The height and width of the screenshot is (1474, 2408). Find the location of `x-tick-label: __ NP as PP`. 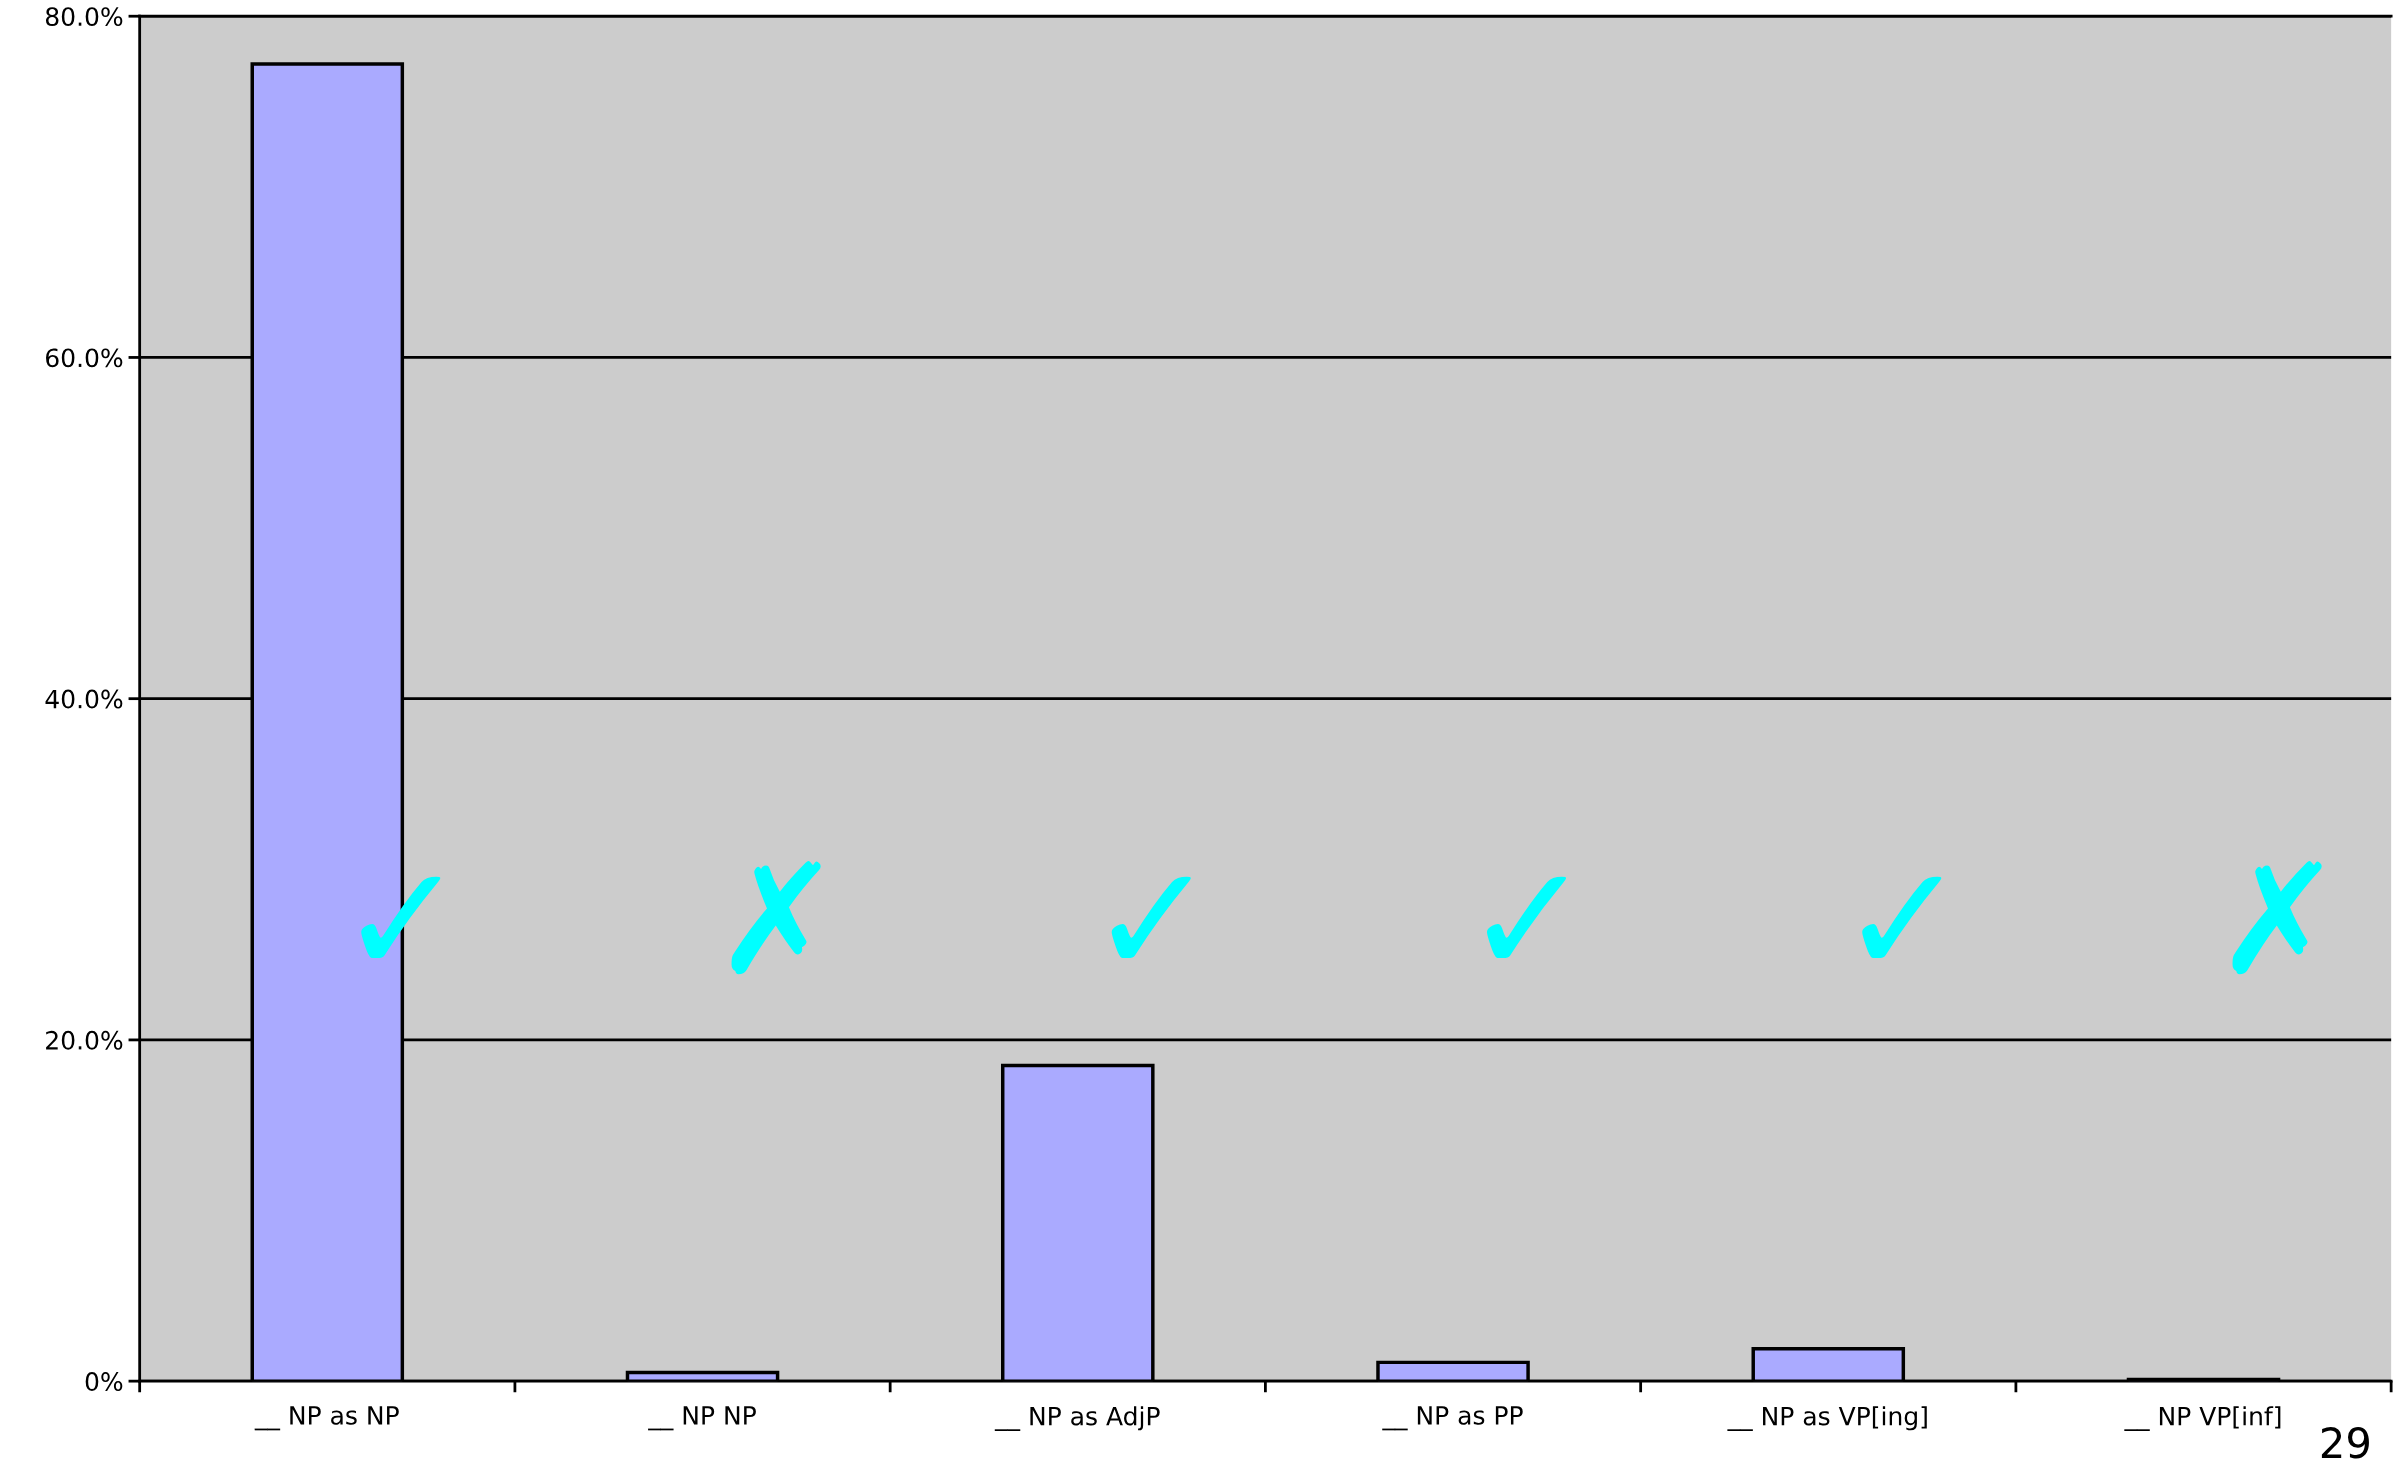

x-tick-label: __ NP as PP is located at coordinates (1452, 1418).